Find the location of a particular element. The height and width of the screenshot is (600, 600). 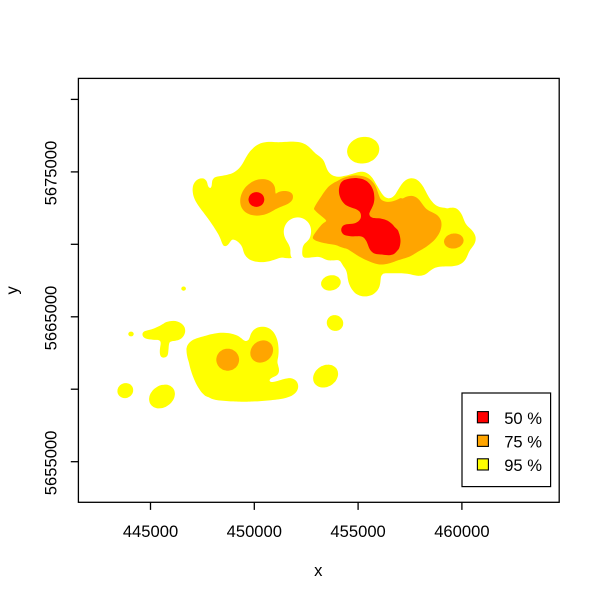

svg-text: 455000 is located at coordinates (357, 531).